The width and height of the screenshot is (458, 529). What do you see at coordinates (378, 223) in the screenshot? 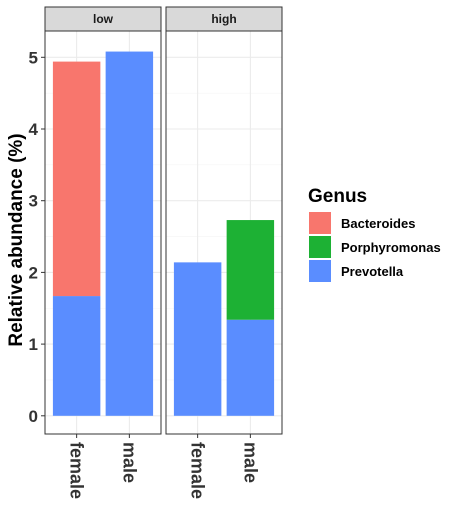
I see `legend-label-bacteroides: Bacteroides` at bounding box center [378, 223].